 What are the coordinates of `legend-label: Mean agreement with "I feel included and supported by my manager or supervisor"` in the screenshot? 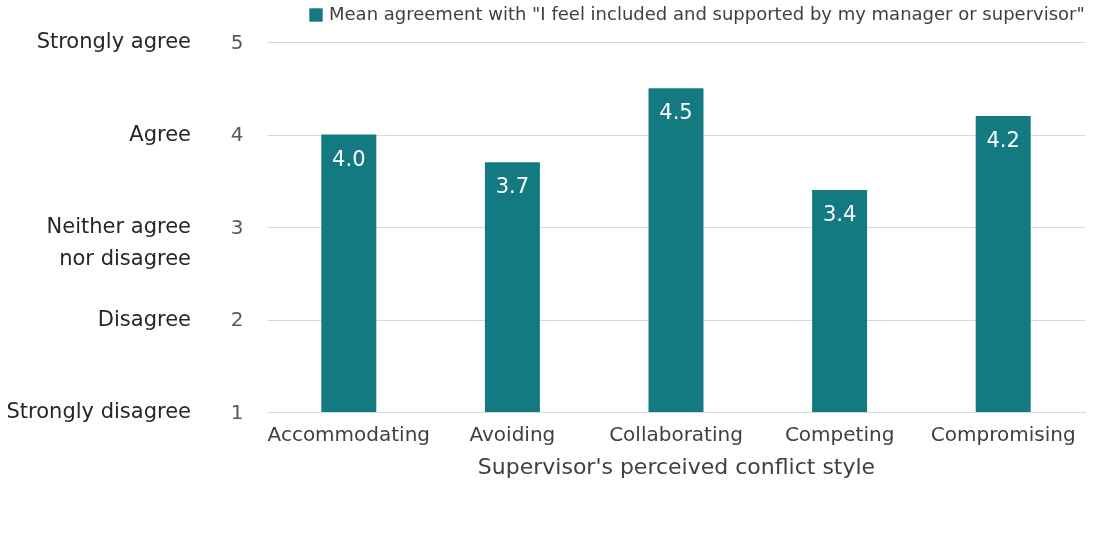 It's located at (707, 13).